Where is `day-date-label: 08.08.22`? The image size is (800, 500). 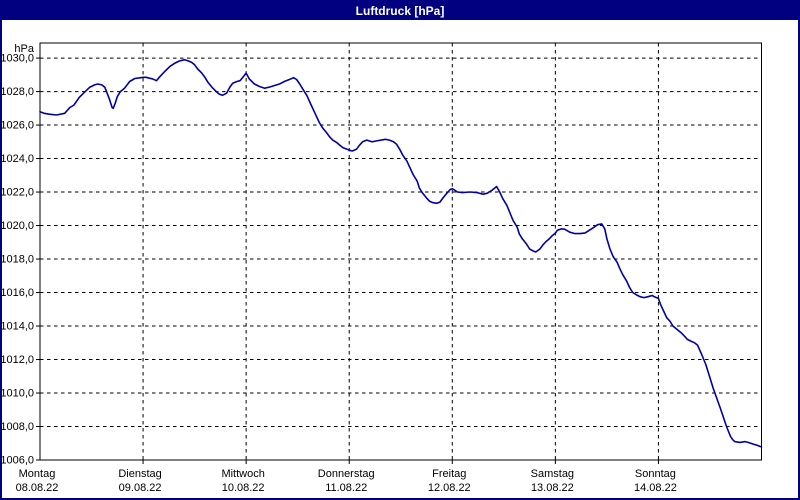
day-date-label: 08.08.22 is located at coordinates (37, 488).